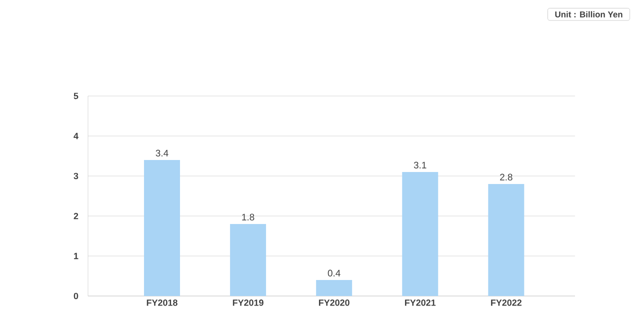 The image size is (637, 330). I want to click on data-label: 2.8, so click(506, 177).